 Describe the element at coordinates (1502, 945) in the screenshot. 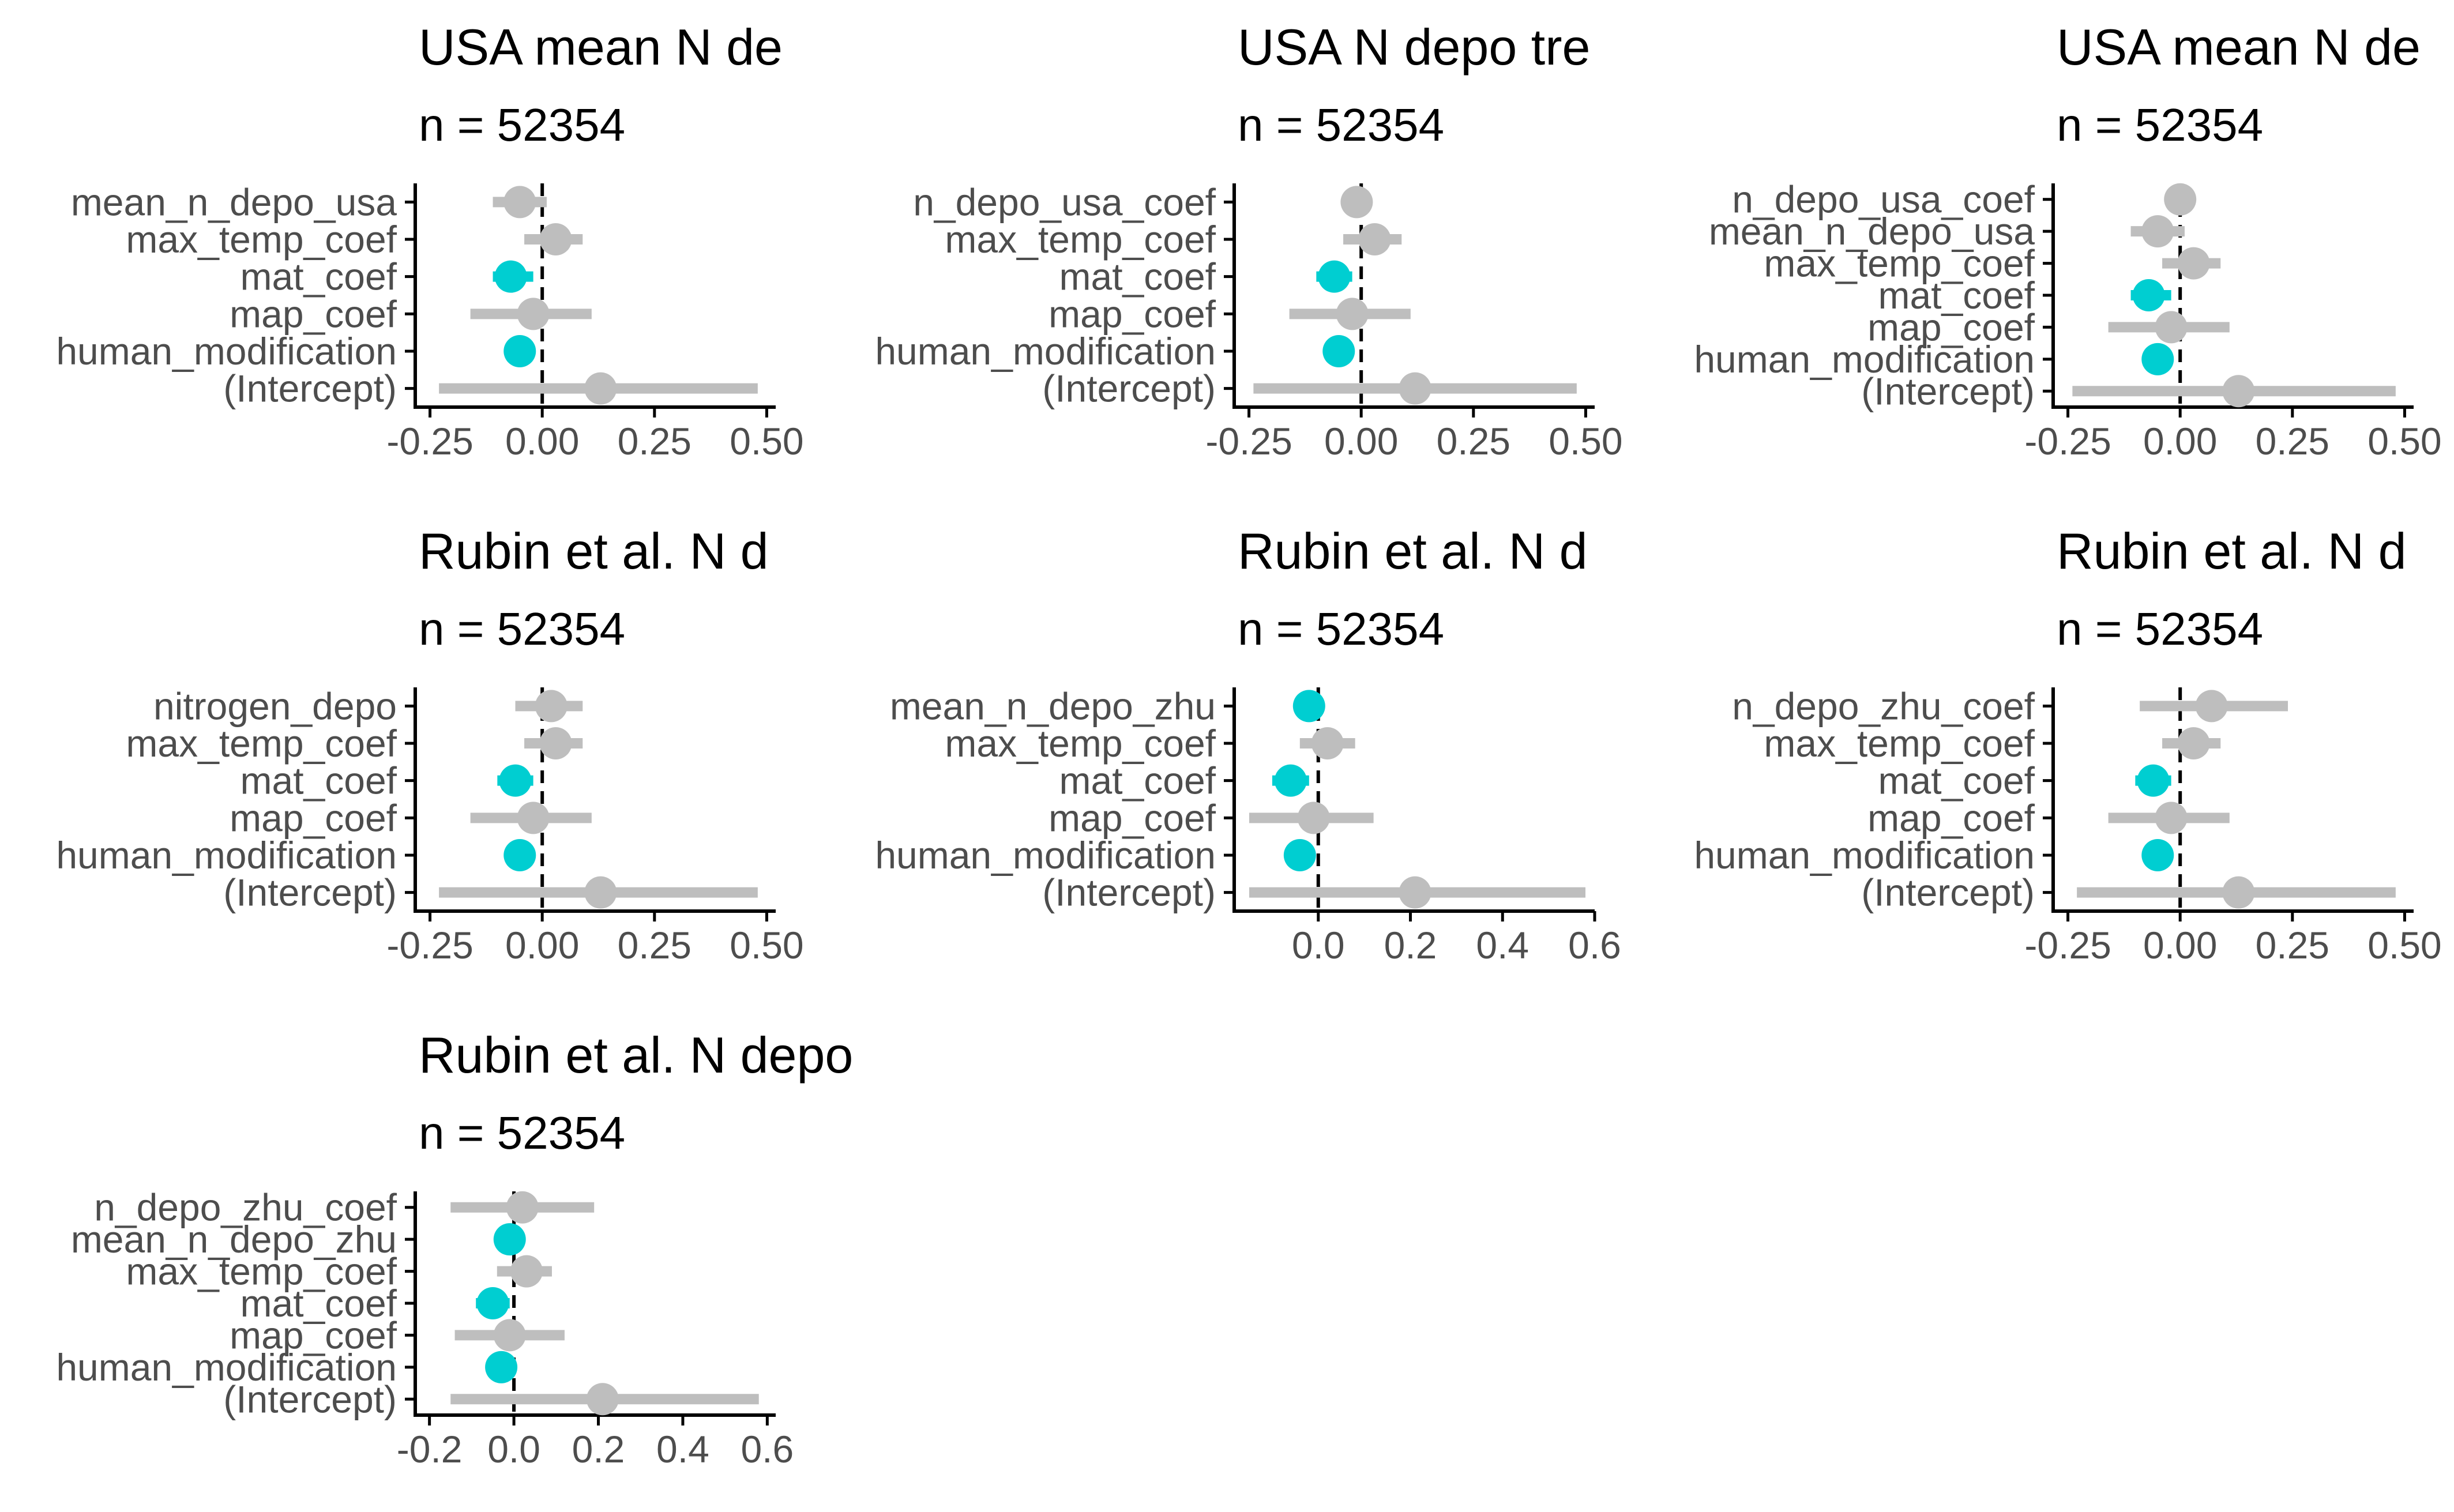

I see `x-tick-label: 0.4` at that location.